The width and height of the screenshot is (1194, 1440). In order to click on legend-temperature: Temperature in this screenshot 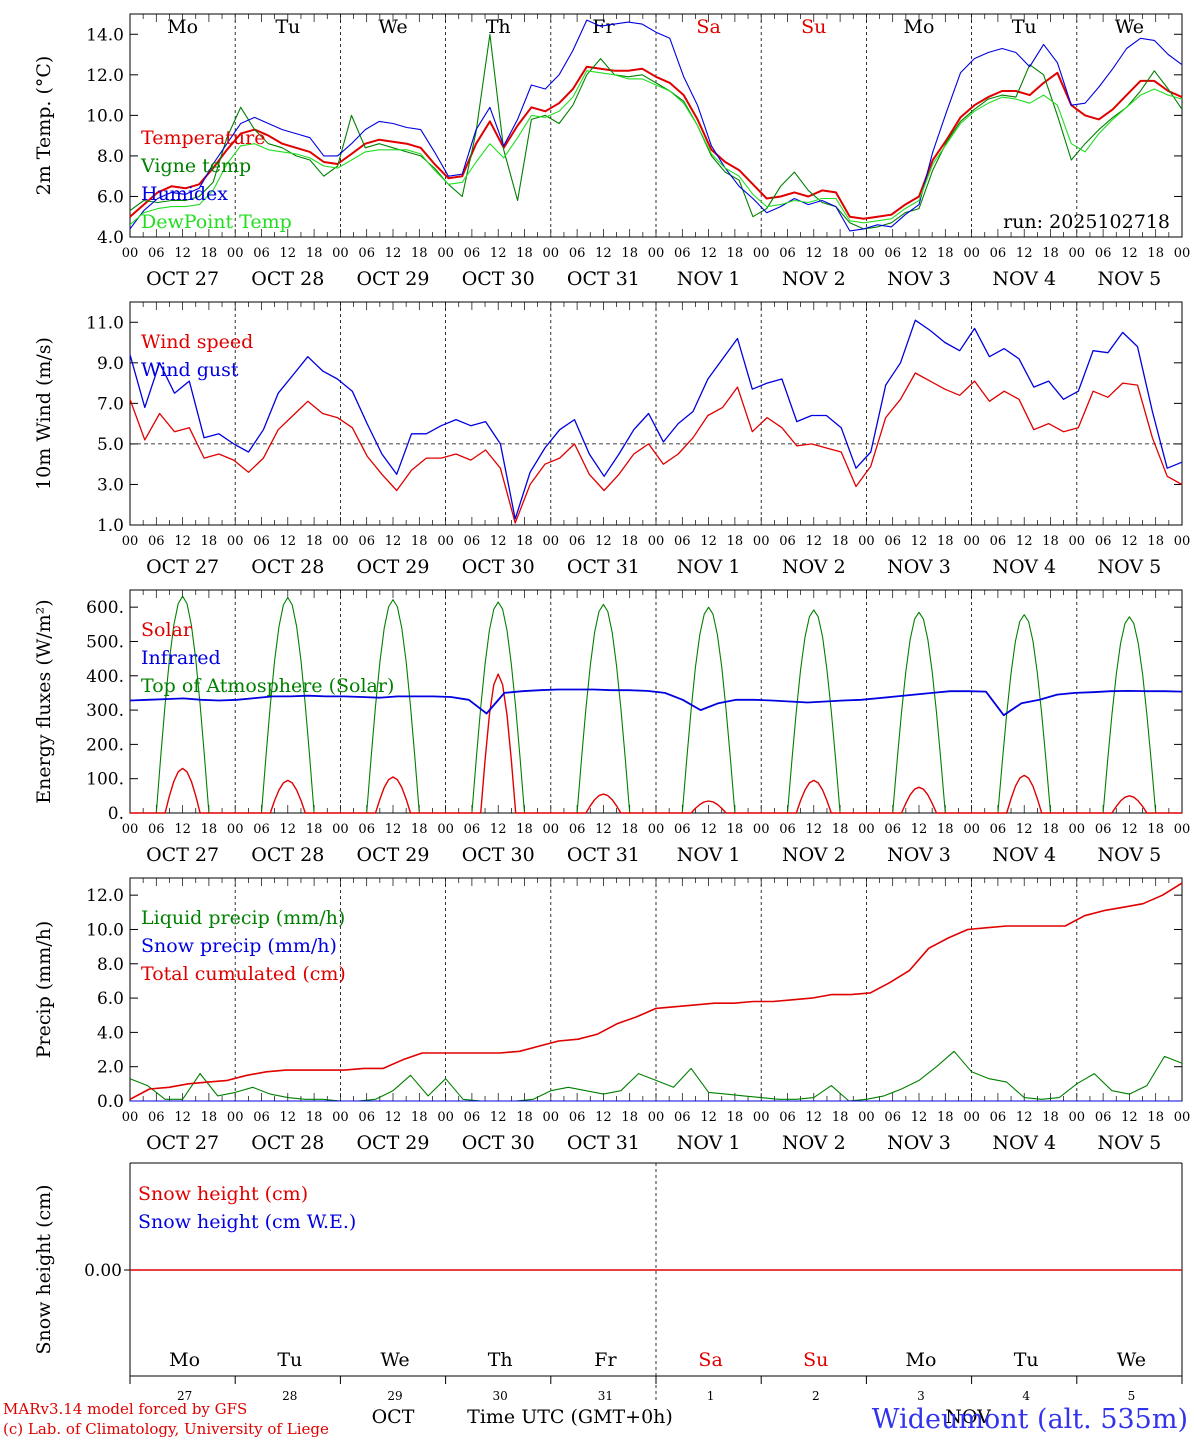, I will do `click(203, 138)`.